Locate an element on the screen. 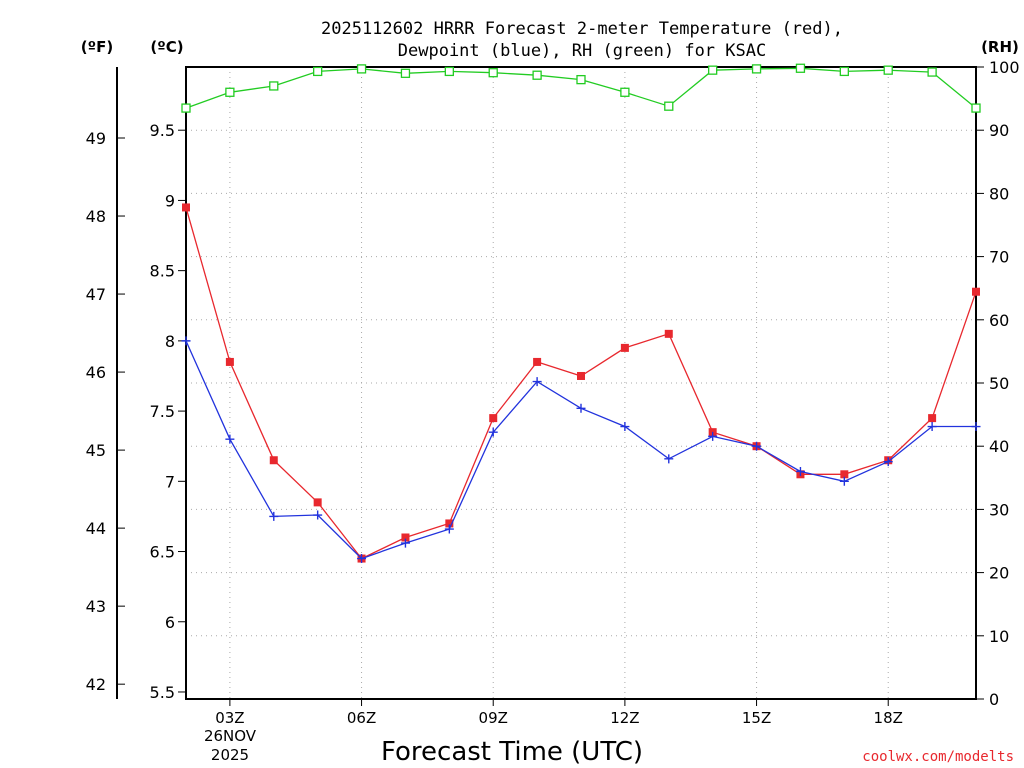 This screenshot has width=1024, height=768. rh-tick-label: 20 is located at coordinates (999, 573).